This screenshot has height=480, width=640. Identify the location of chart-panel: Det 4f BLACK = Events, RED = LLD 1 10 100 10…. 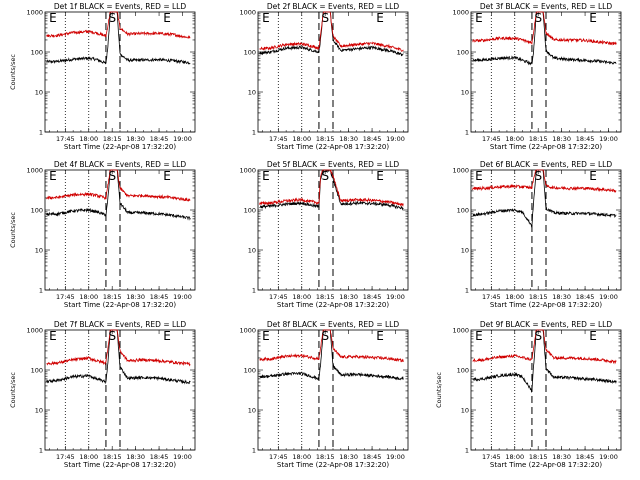
(102, 234).